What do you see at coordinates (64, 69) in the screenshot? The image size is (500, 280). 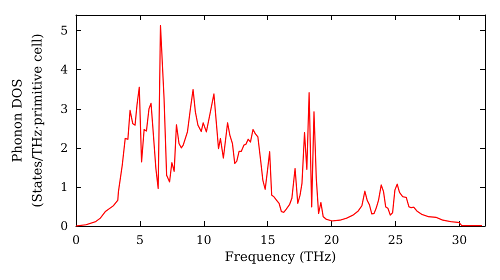 I see `y-tick-label: 4` at bounding box center [64, 69].